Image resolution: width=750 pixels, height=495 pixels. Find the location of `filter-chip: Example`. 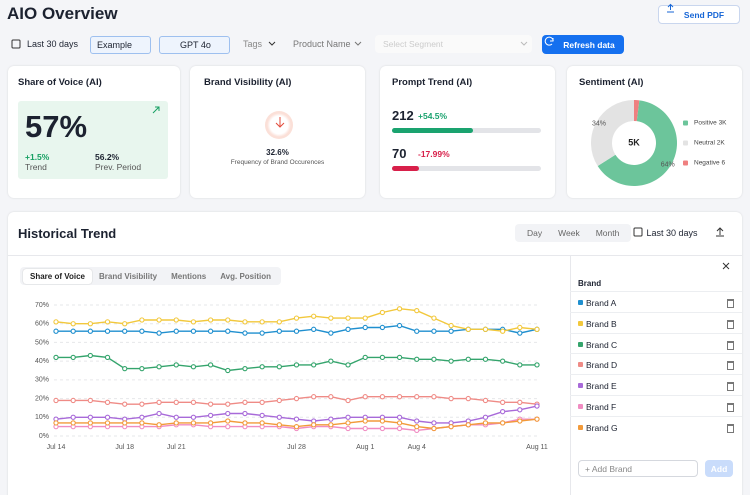

filter-chip: Example is located at coordinates (121, 45).